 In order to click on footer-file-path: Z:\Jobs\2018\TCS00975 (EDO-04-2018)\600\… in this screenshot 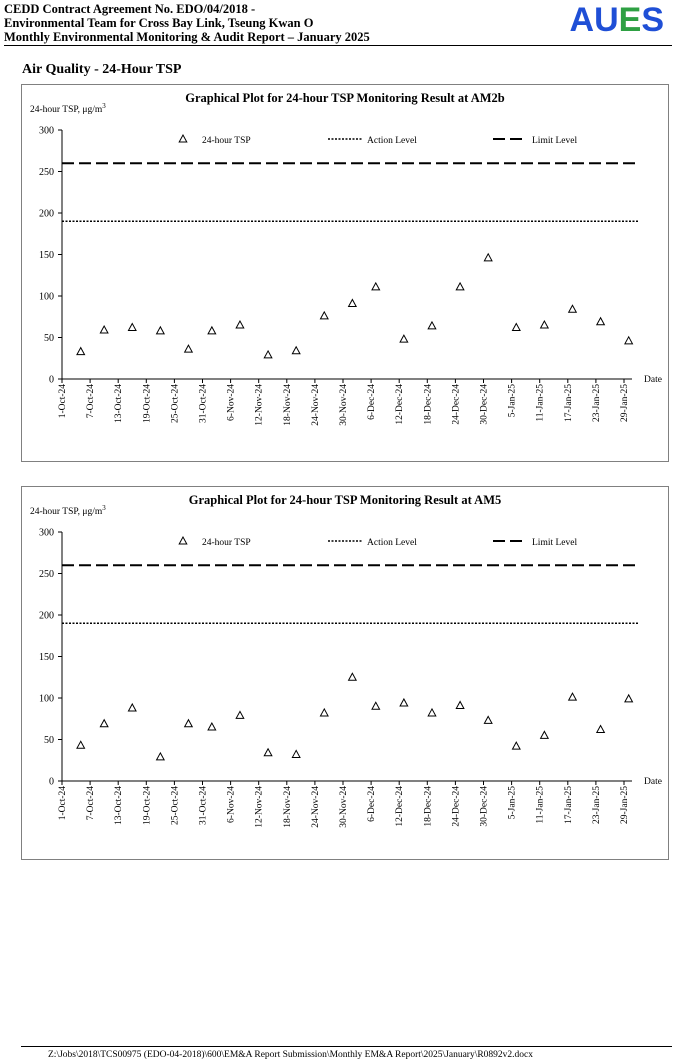, I will do `click(291, 1055)`.